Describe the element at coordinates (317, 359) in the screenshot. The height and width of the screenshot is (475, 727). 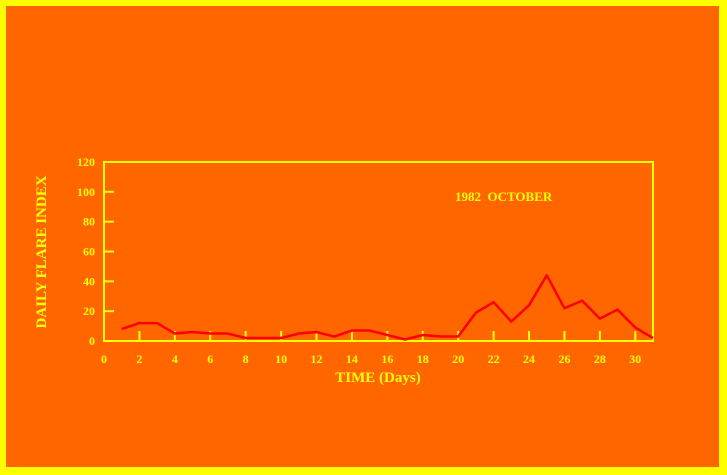
I see `x-tick-label: 12` at that location.